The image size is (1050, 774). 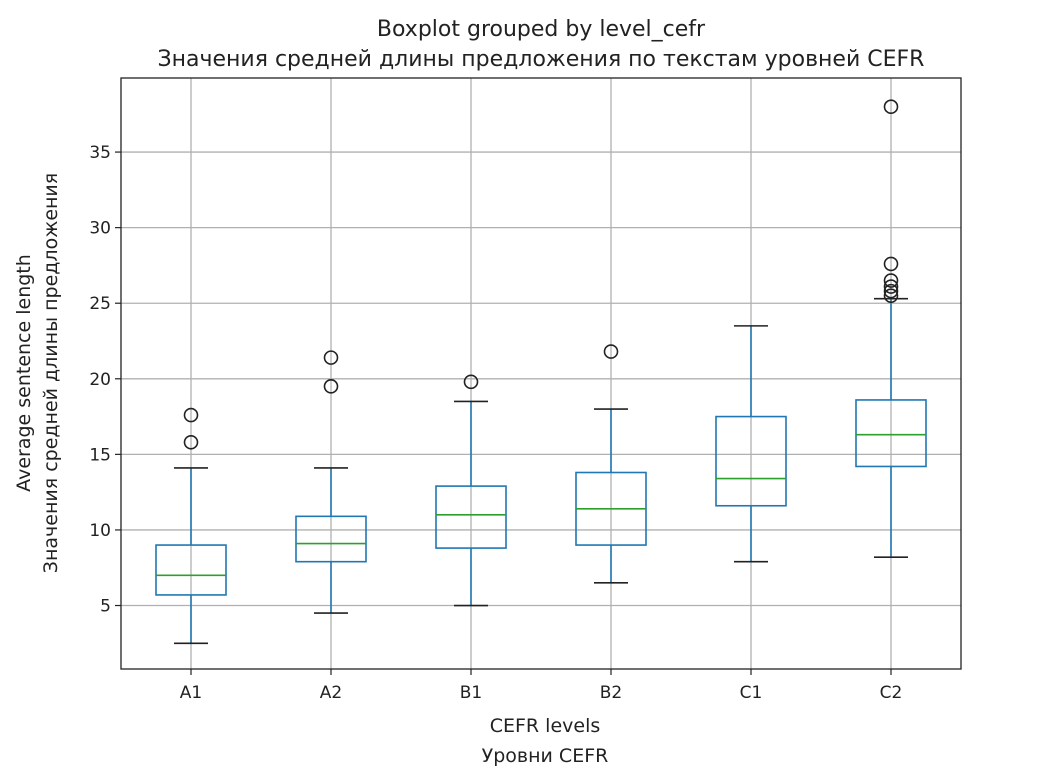 I want to click on box-C1, so click(x=751, y=444).